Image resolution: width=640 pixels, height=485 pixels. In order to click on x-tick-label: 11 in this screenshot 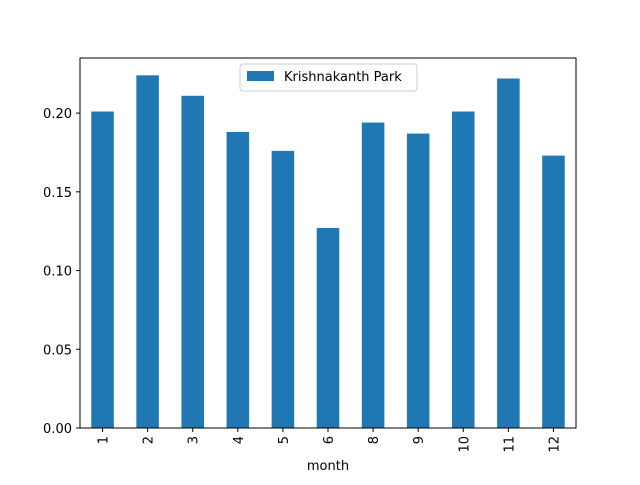, I will do `click(509, 444)`.